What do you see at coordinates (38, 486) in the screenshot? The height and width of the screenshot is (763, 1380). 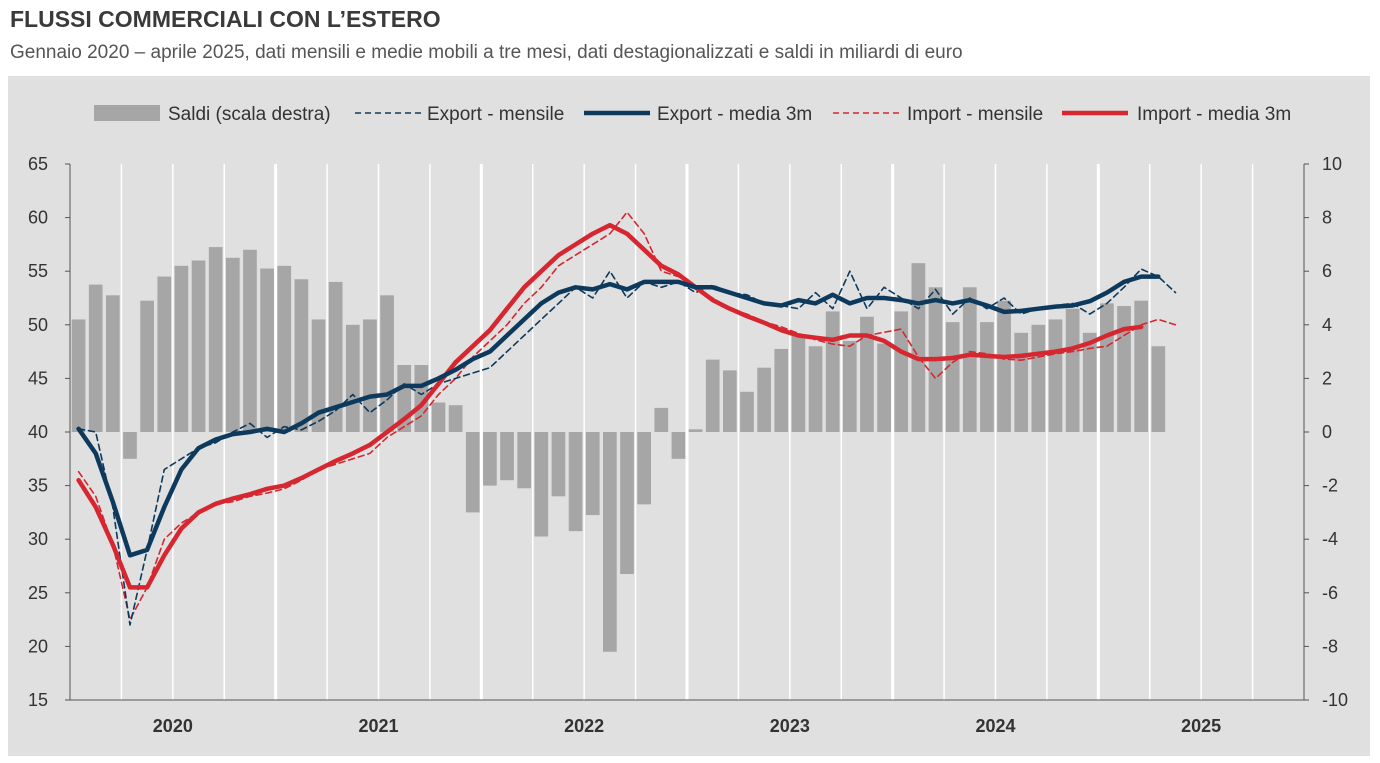 I see `y-left-tick-label: 35` at bounding box center [38, 486].